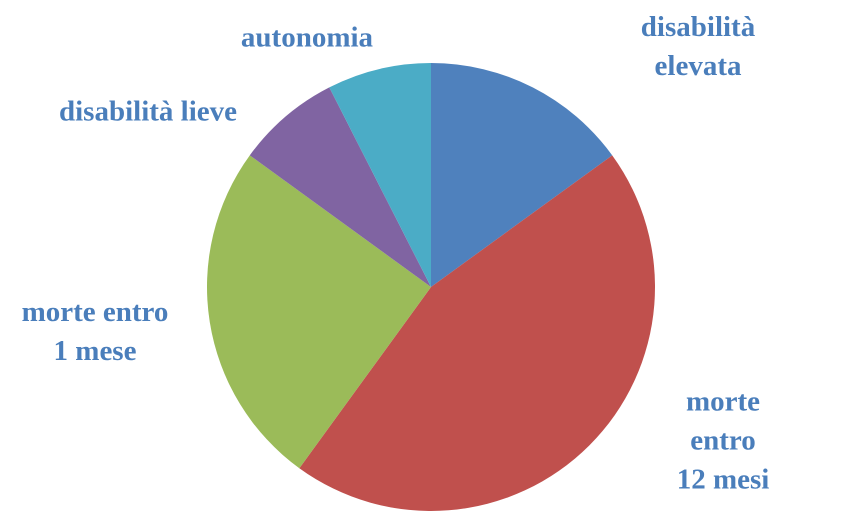 The height and width of the screenshot is (522, 843). I want to click on slice-label: morte entro 1 mese, so click(95, 331).